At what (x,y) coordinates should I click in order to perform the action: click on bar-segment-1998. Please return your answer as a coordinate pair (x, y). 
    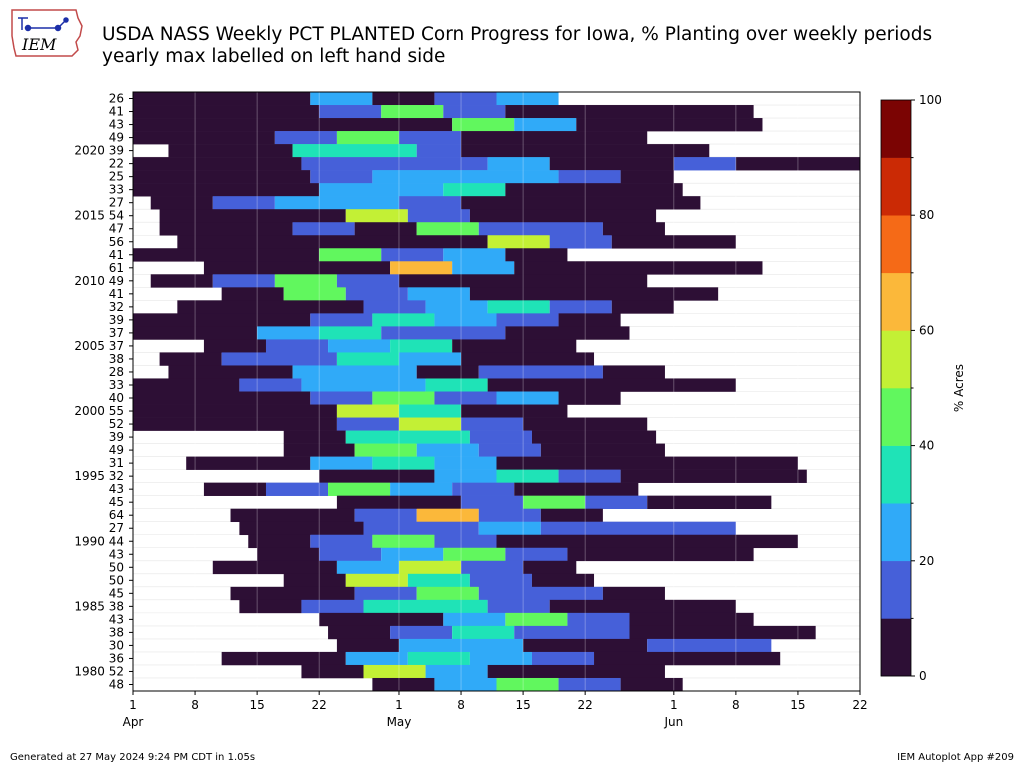
    Looking at the image, I should click on (314, 437).